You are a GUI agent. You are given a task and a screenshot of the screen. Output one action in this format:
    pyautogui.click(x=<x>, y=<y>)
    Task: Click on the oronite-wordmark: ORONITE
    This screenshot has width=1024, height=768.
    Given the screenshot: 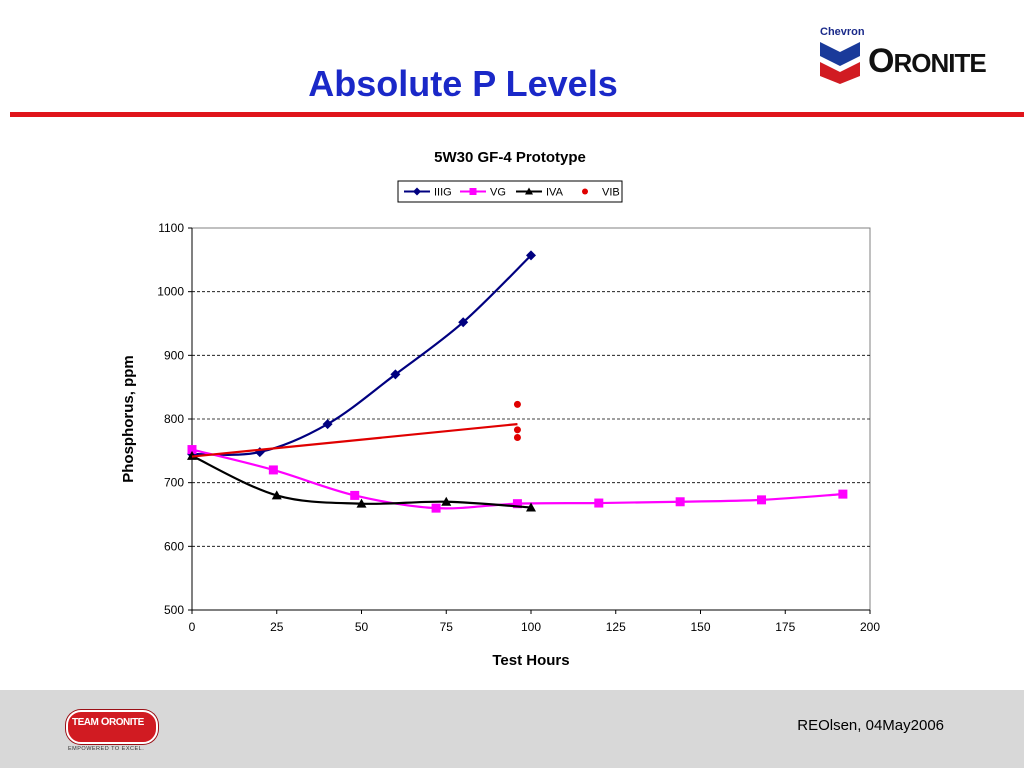 What is the action you would take?
    pyautogui.click(x=927, y=62)
    